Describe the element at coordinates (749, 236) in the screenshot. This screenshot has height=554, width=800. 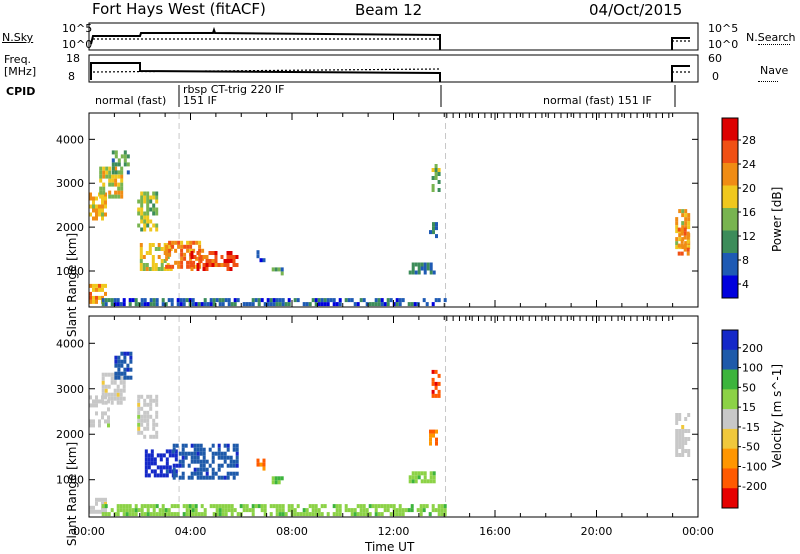
I see `colorbar-tick-label: 12` at that location.